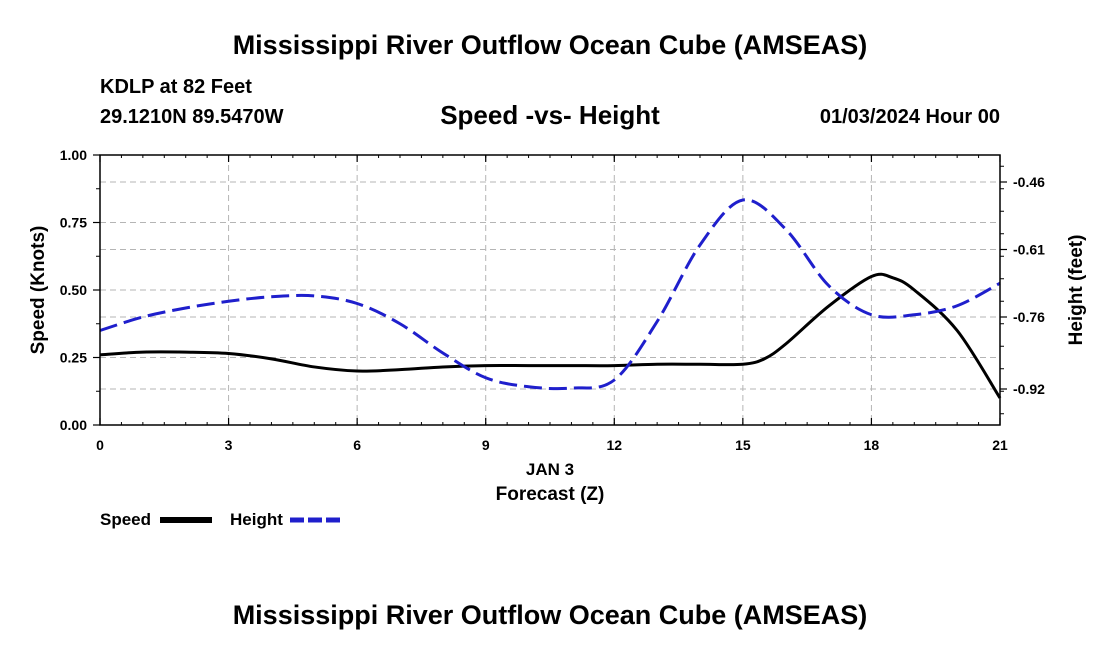 The image size is (1100, 650). What do you see at coordinates (1029, 182) in the screenshot?
I see `y2-tick-label: -0.46` at bounding box center [1029, 182].